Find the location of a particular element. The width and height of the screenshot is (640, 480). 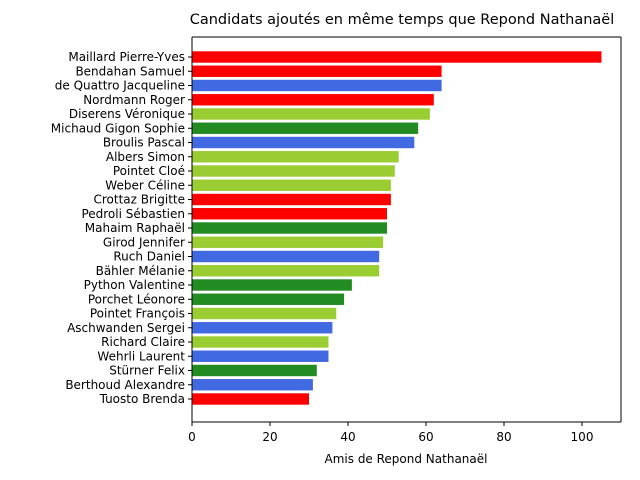

x-tick-label: 80 is located at coordinates (503, 437).